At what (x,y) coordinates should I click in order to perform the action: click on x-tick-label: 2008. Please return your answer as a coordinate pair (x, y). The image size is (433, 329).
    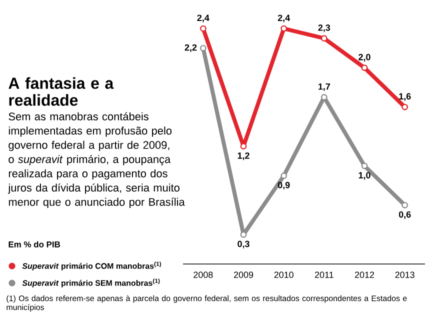
    Looking at the image, I should click on (203, 275).